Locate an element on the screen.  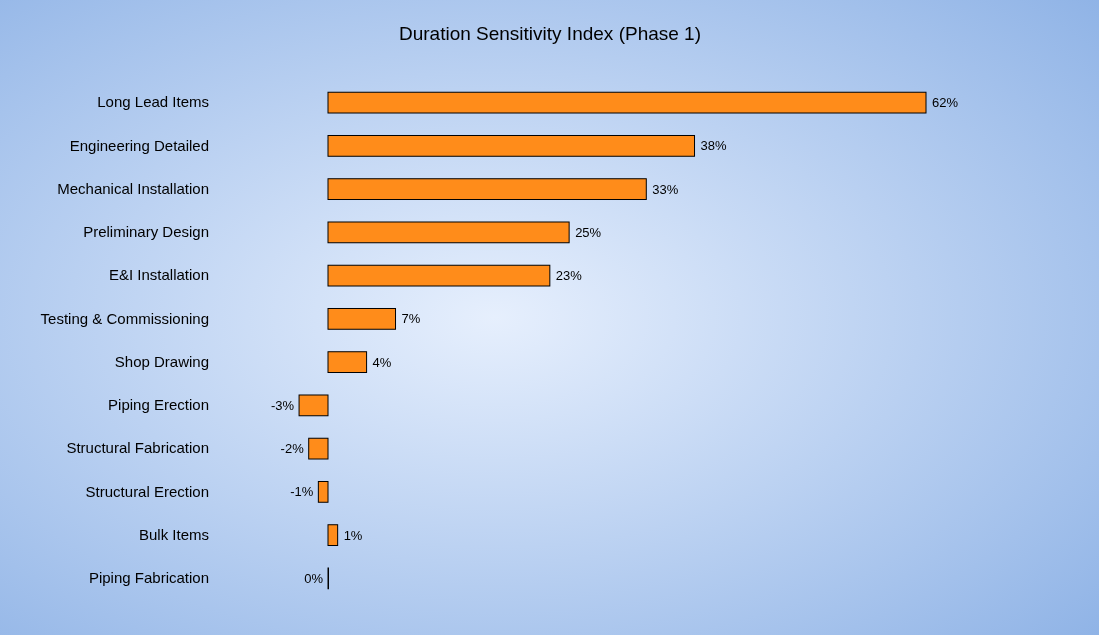
data-label: 33% is located at coordinates (665, 189).